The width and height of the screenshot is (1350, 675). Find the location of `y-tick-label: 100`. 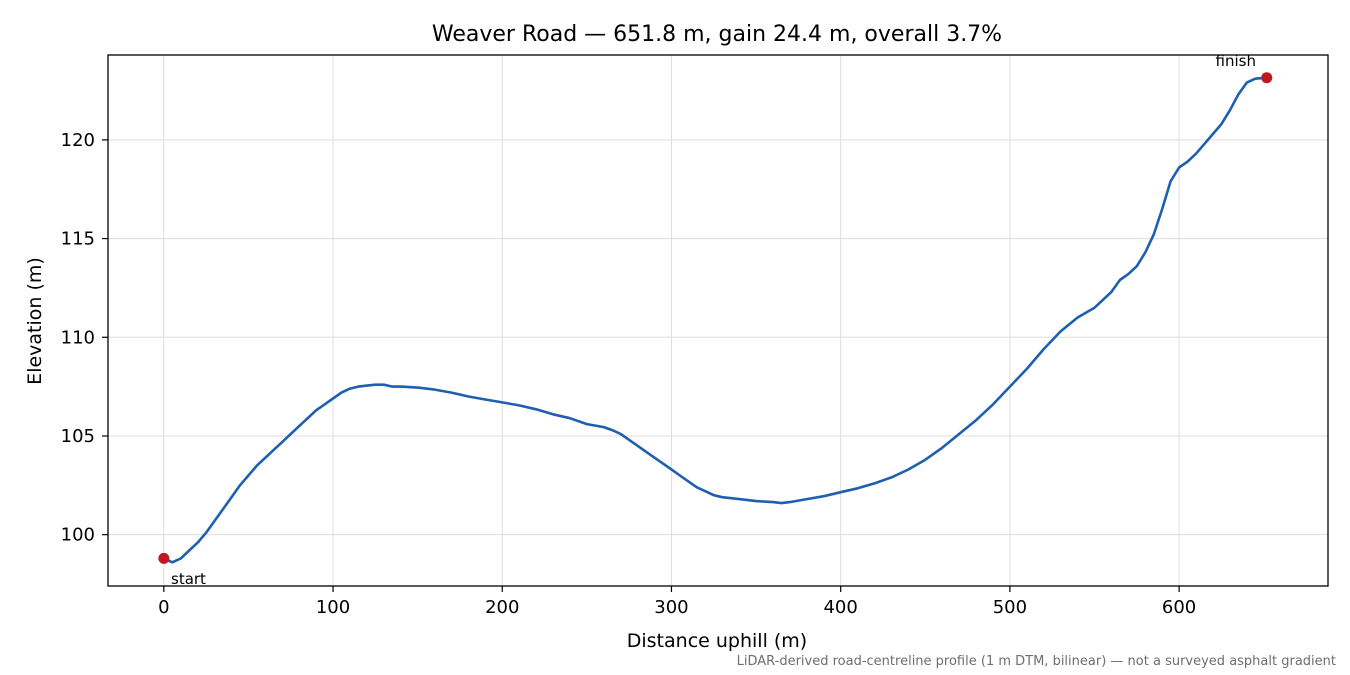

y-tick-label: 100 is located at coordinates (78, 535).